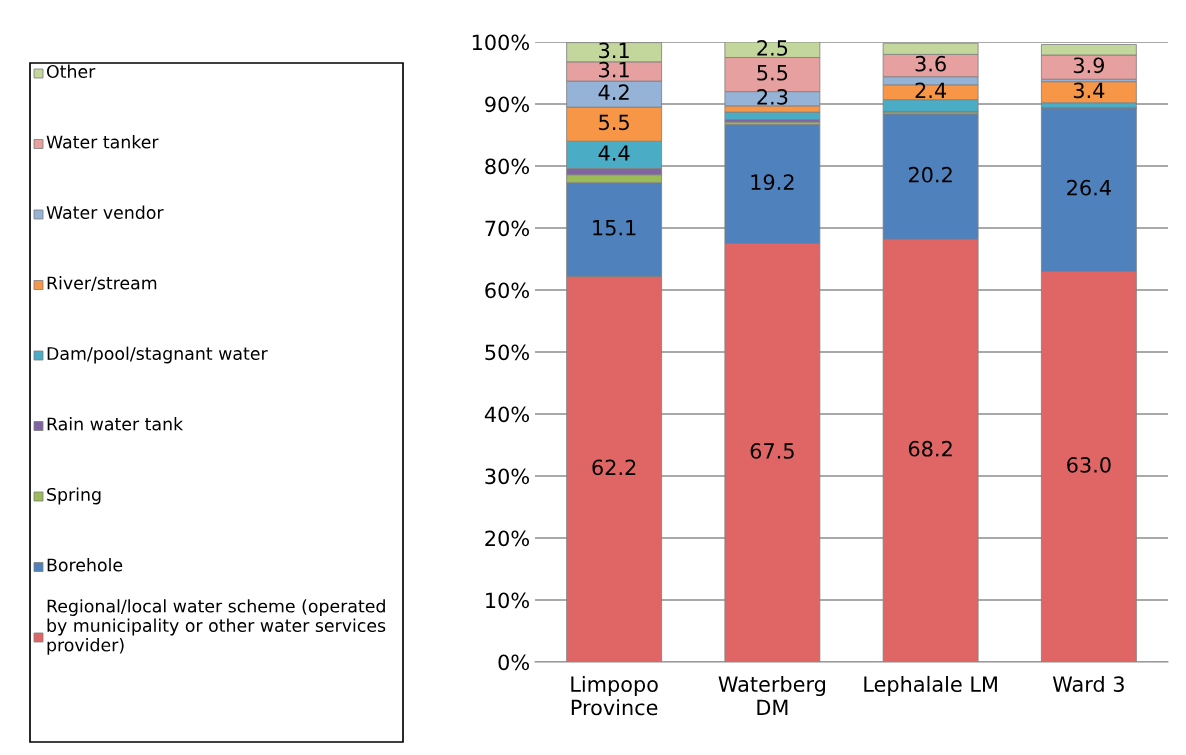 The image size is (1186, 755). Describe the element at coordinates (1088, 65) in the screenshot. I see `data-label: 3.9` at that location.